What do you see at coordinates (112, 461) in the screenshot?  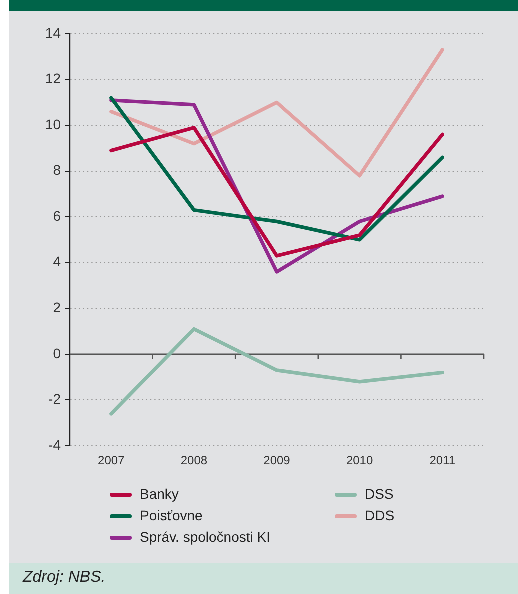 I see `x-tick-label: 2007` at bounding box center [112, 461].